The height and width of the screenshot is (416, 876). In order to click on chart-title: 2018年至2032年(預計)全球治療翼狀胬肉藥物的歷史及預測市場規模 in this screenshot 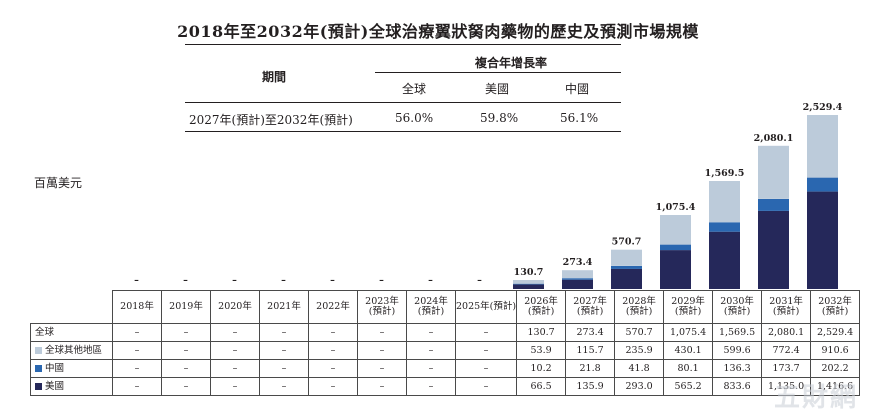, I will do `click(438, 31)`.